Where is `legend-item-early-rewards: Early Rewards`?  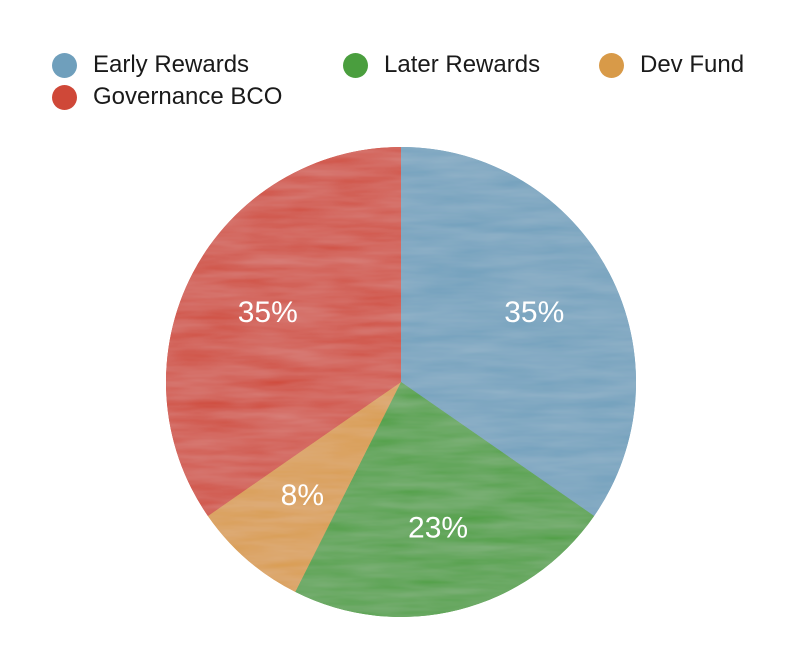
legend-item-early-rewards: Early Rewards is located at coordinates (150, 65).